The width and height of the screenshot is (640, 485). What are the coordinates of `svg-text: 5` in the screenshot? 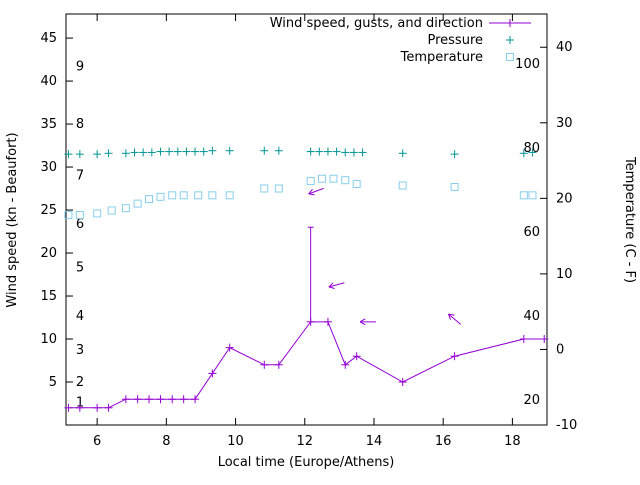 It's located at (53, 382).